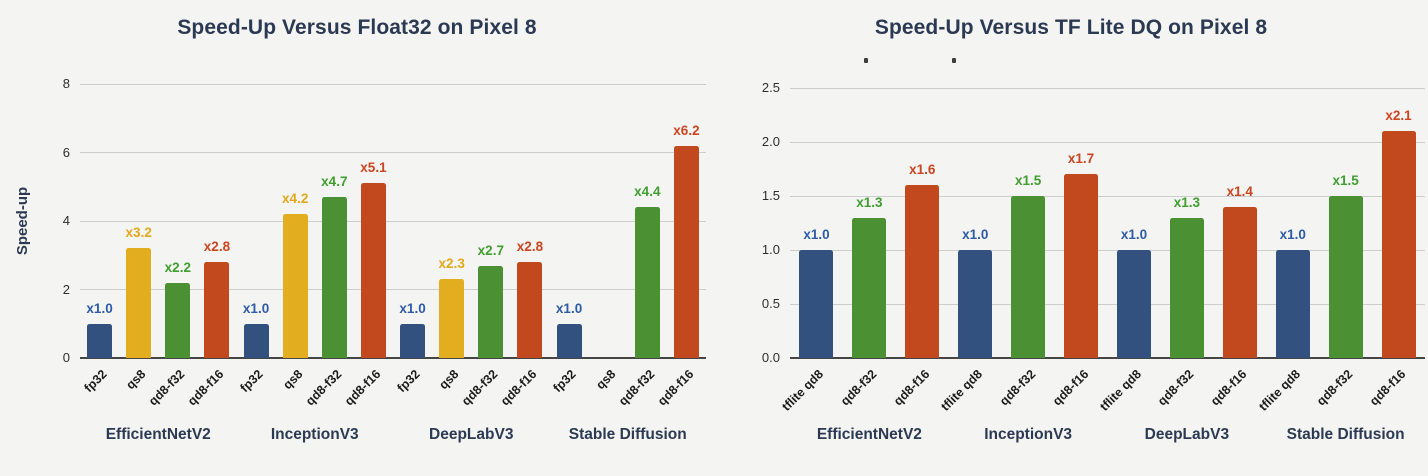 Image resolution: width=1428 pixels, height=476 pixels. What do you see at coordinates (357, 27) in the screenshot?
I see `chart-title: Speed-Up Versus Float32 on Pixel 8` at bounding box center [357, 27].